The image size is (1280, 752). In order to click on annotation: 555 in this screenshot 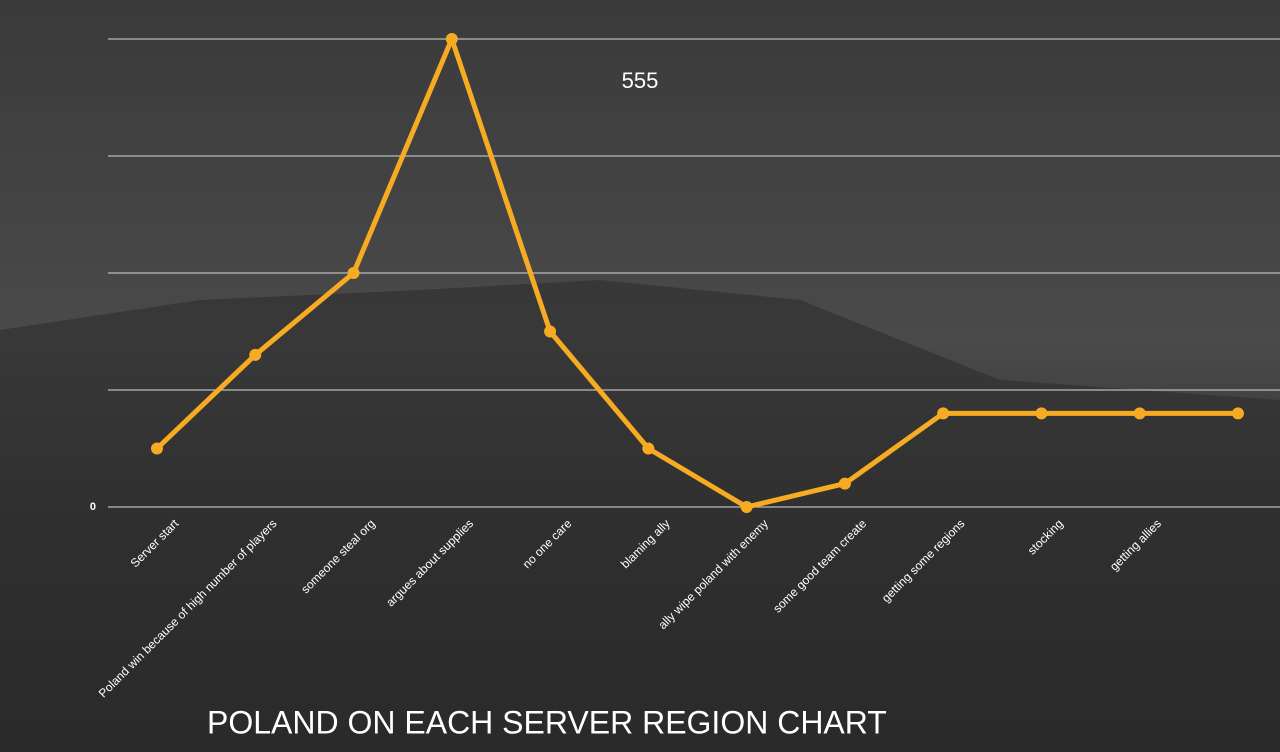, I will do `click(640, 80)`.